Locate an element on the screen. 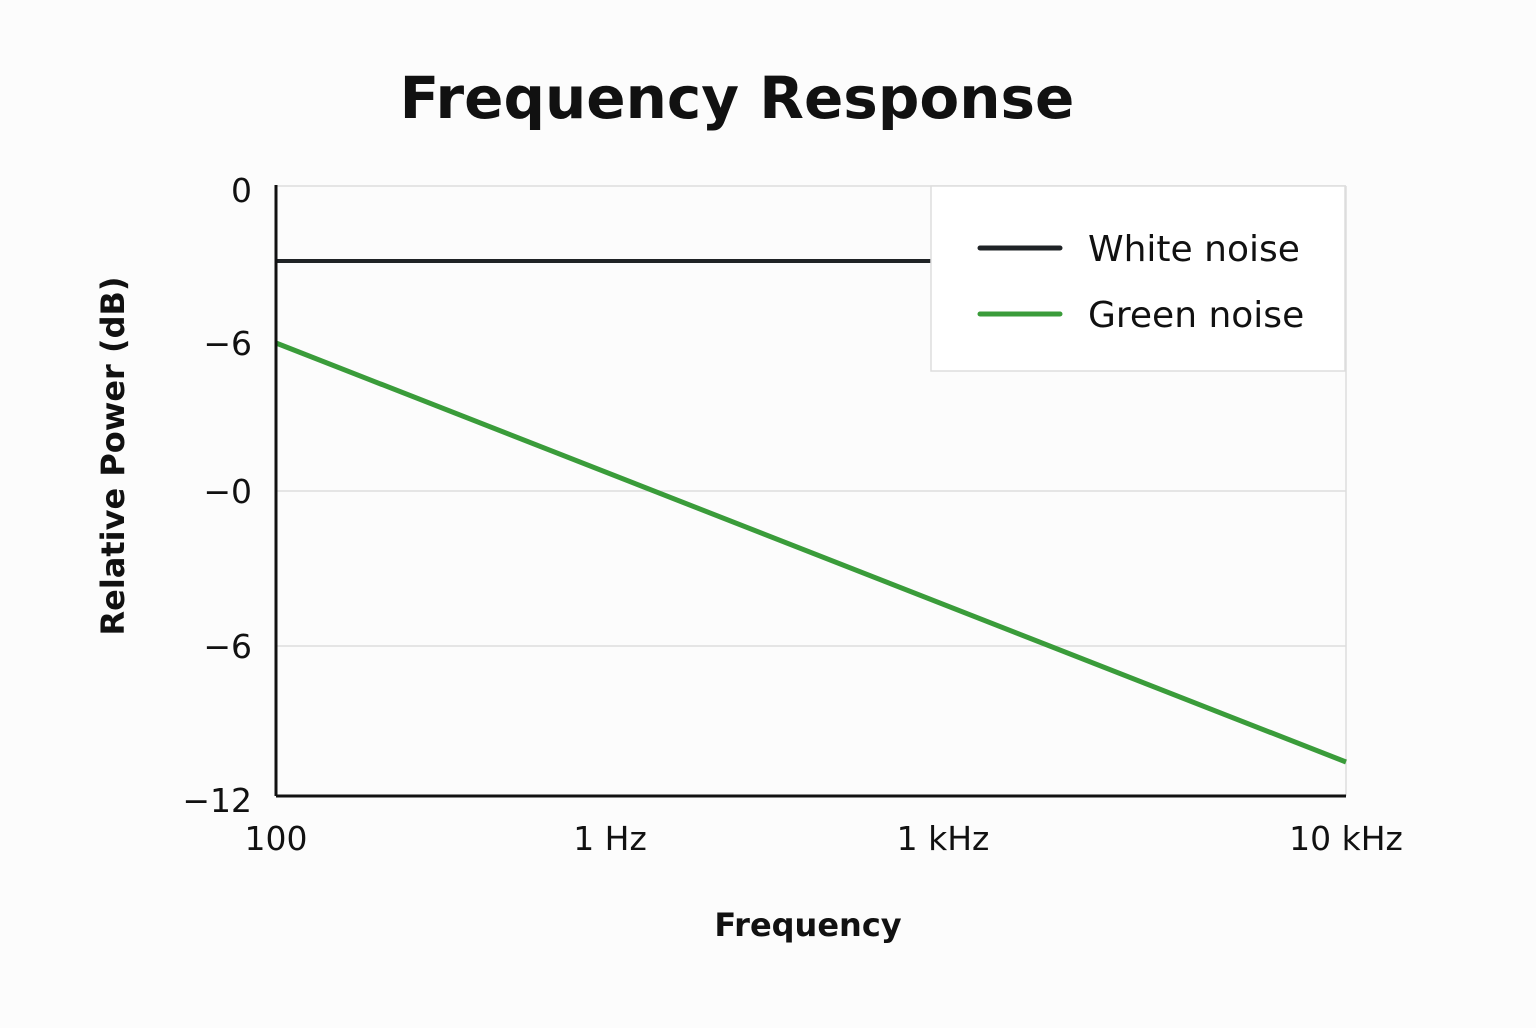  legend: White noise Green noise is located at coordinates (1138, 278).